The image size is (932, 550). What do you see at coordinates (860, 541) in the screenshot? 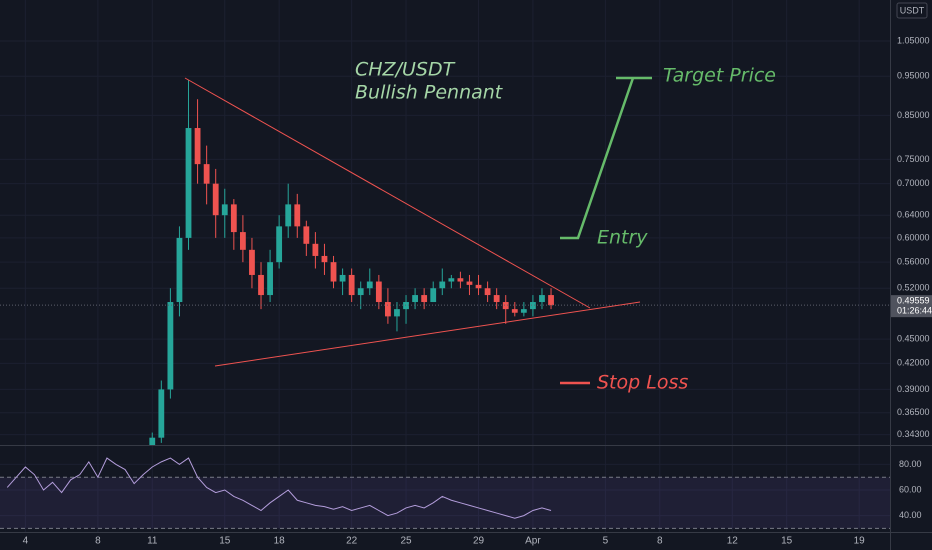
I see `x-tick-label: 19` at bounding box center [860, 541].